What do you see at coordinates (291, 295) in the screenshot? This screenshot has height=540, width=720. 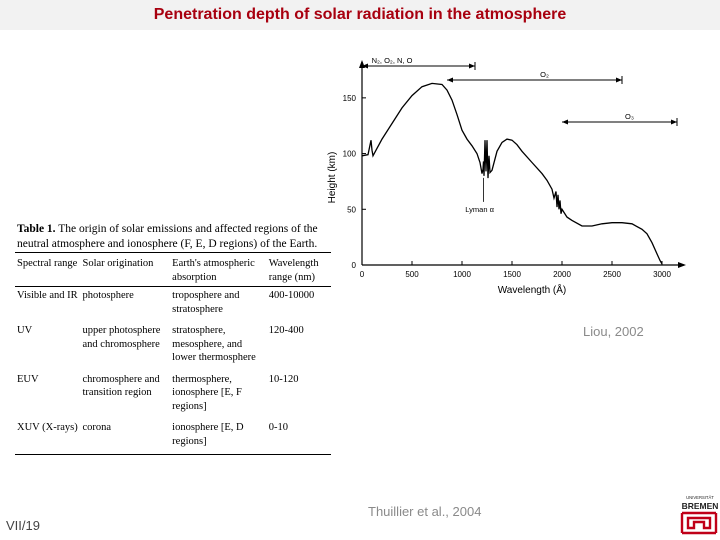 I see `cell-wavelength-range: 400-10000` at bounding box center [291, 295].